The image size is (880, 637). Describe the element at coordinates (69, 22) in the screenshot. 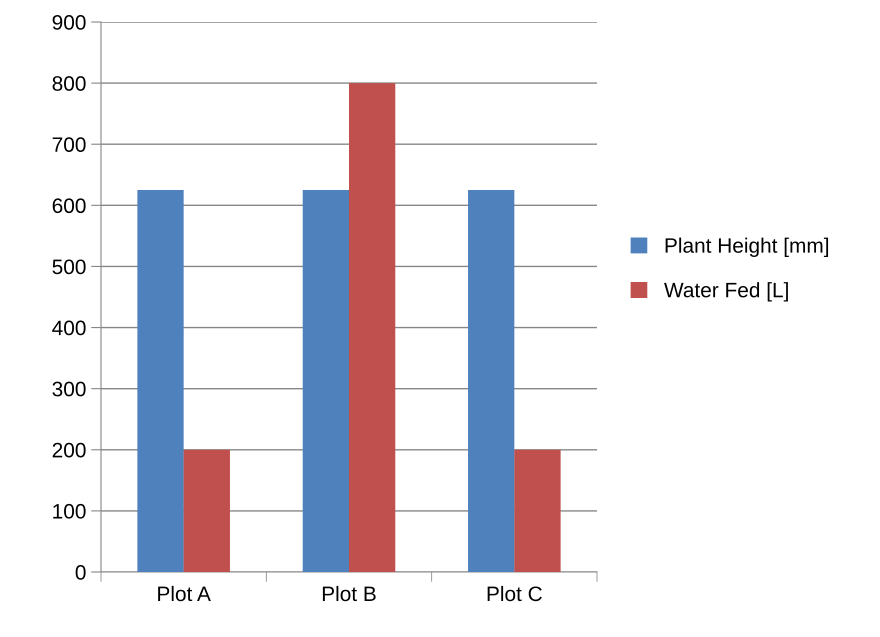

I see `y-tick-label: 900` at that location.